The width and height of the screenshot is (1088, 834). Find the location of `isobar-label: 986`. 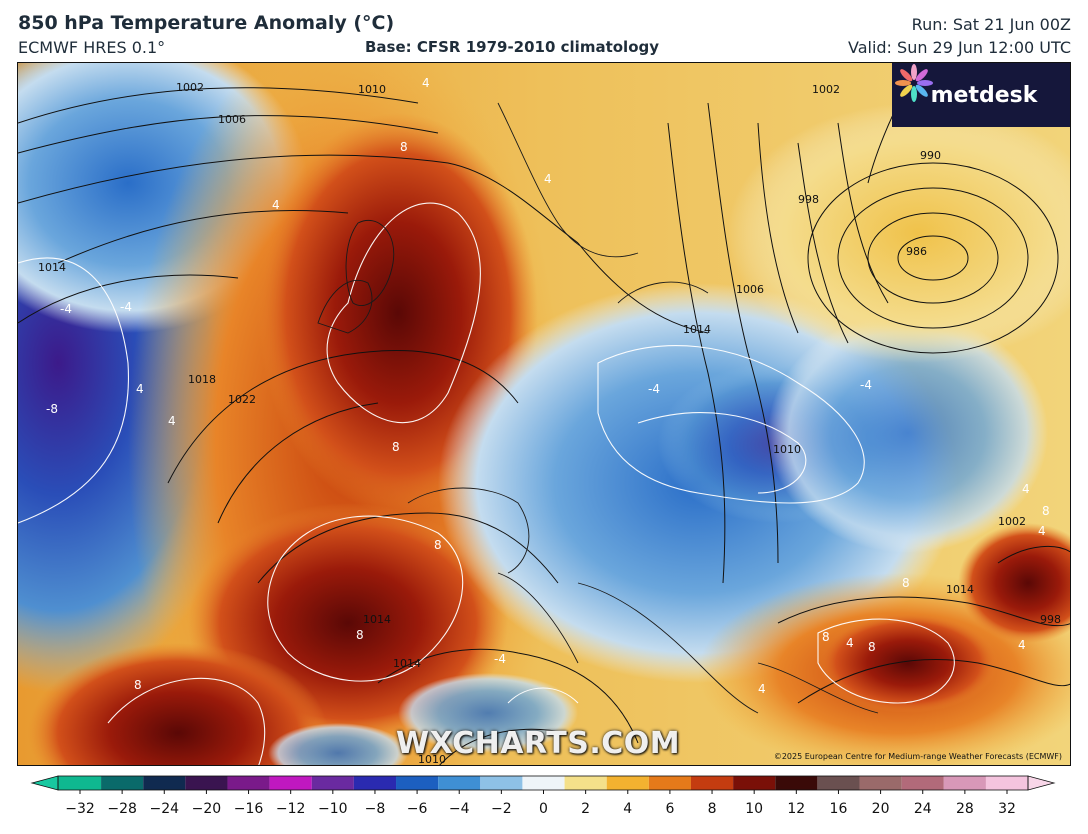

isobar-label: 986 is located at coordinates (916, 251).